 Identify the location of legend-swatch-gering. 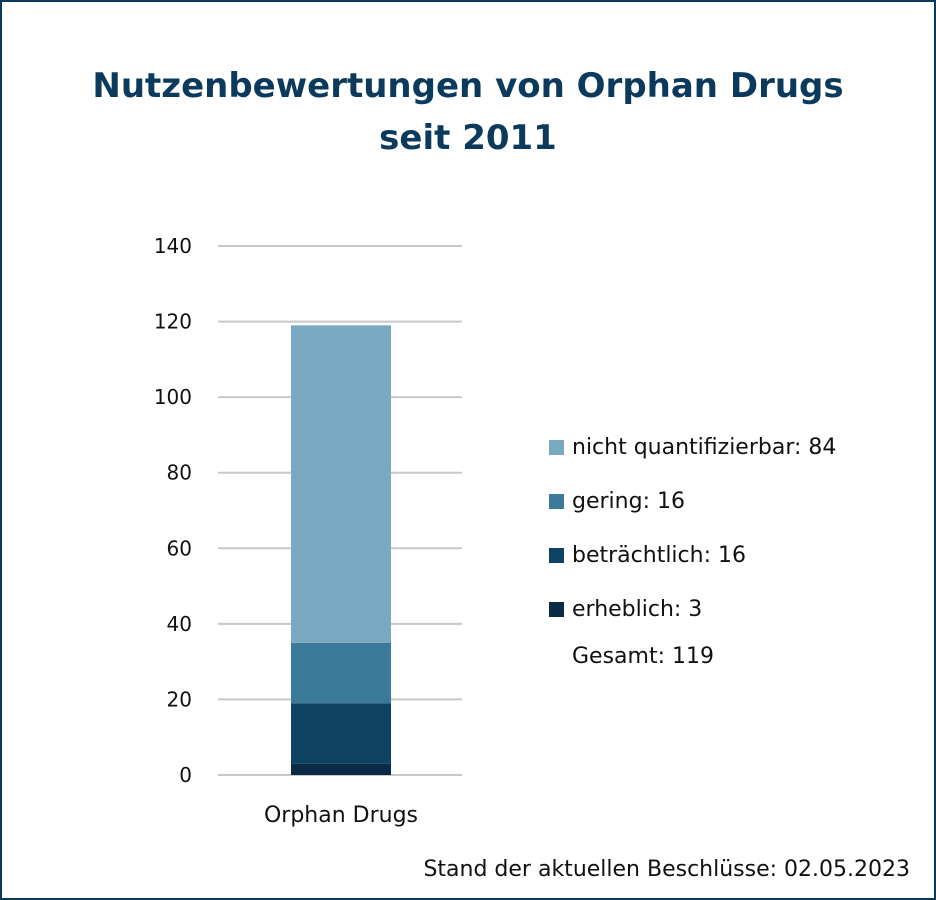
(556, 501).